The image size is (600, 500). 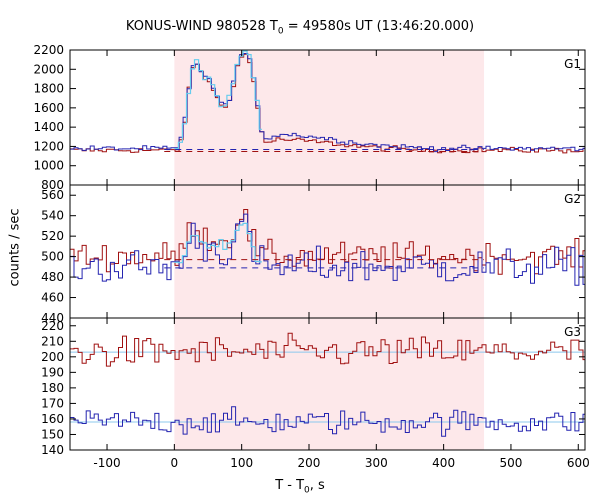 What do you see at coordinates (52, 236) in the screenshot?
I see `y-tick-label: 520` at bounding box center [52, 236].